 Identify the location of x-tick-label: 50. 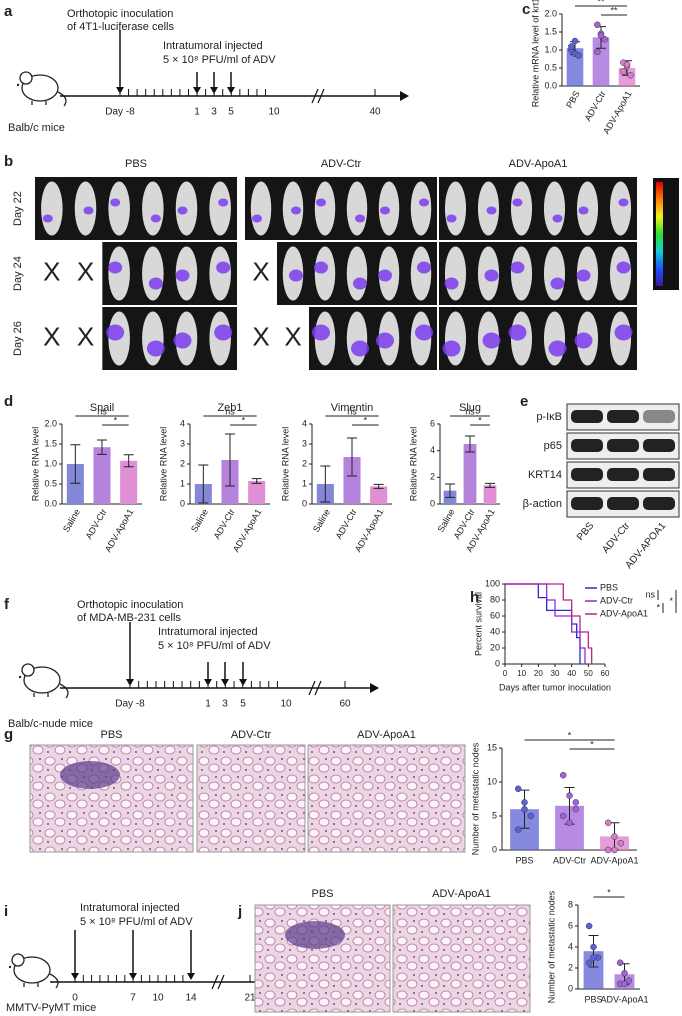
(588, 673).